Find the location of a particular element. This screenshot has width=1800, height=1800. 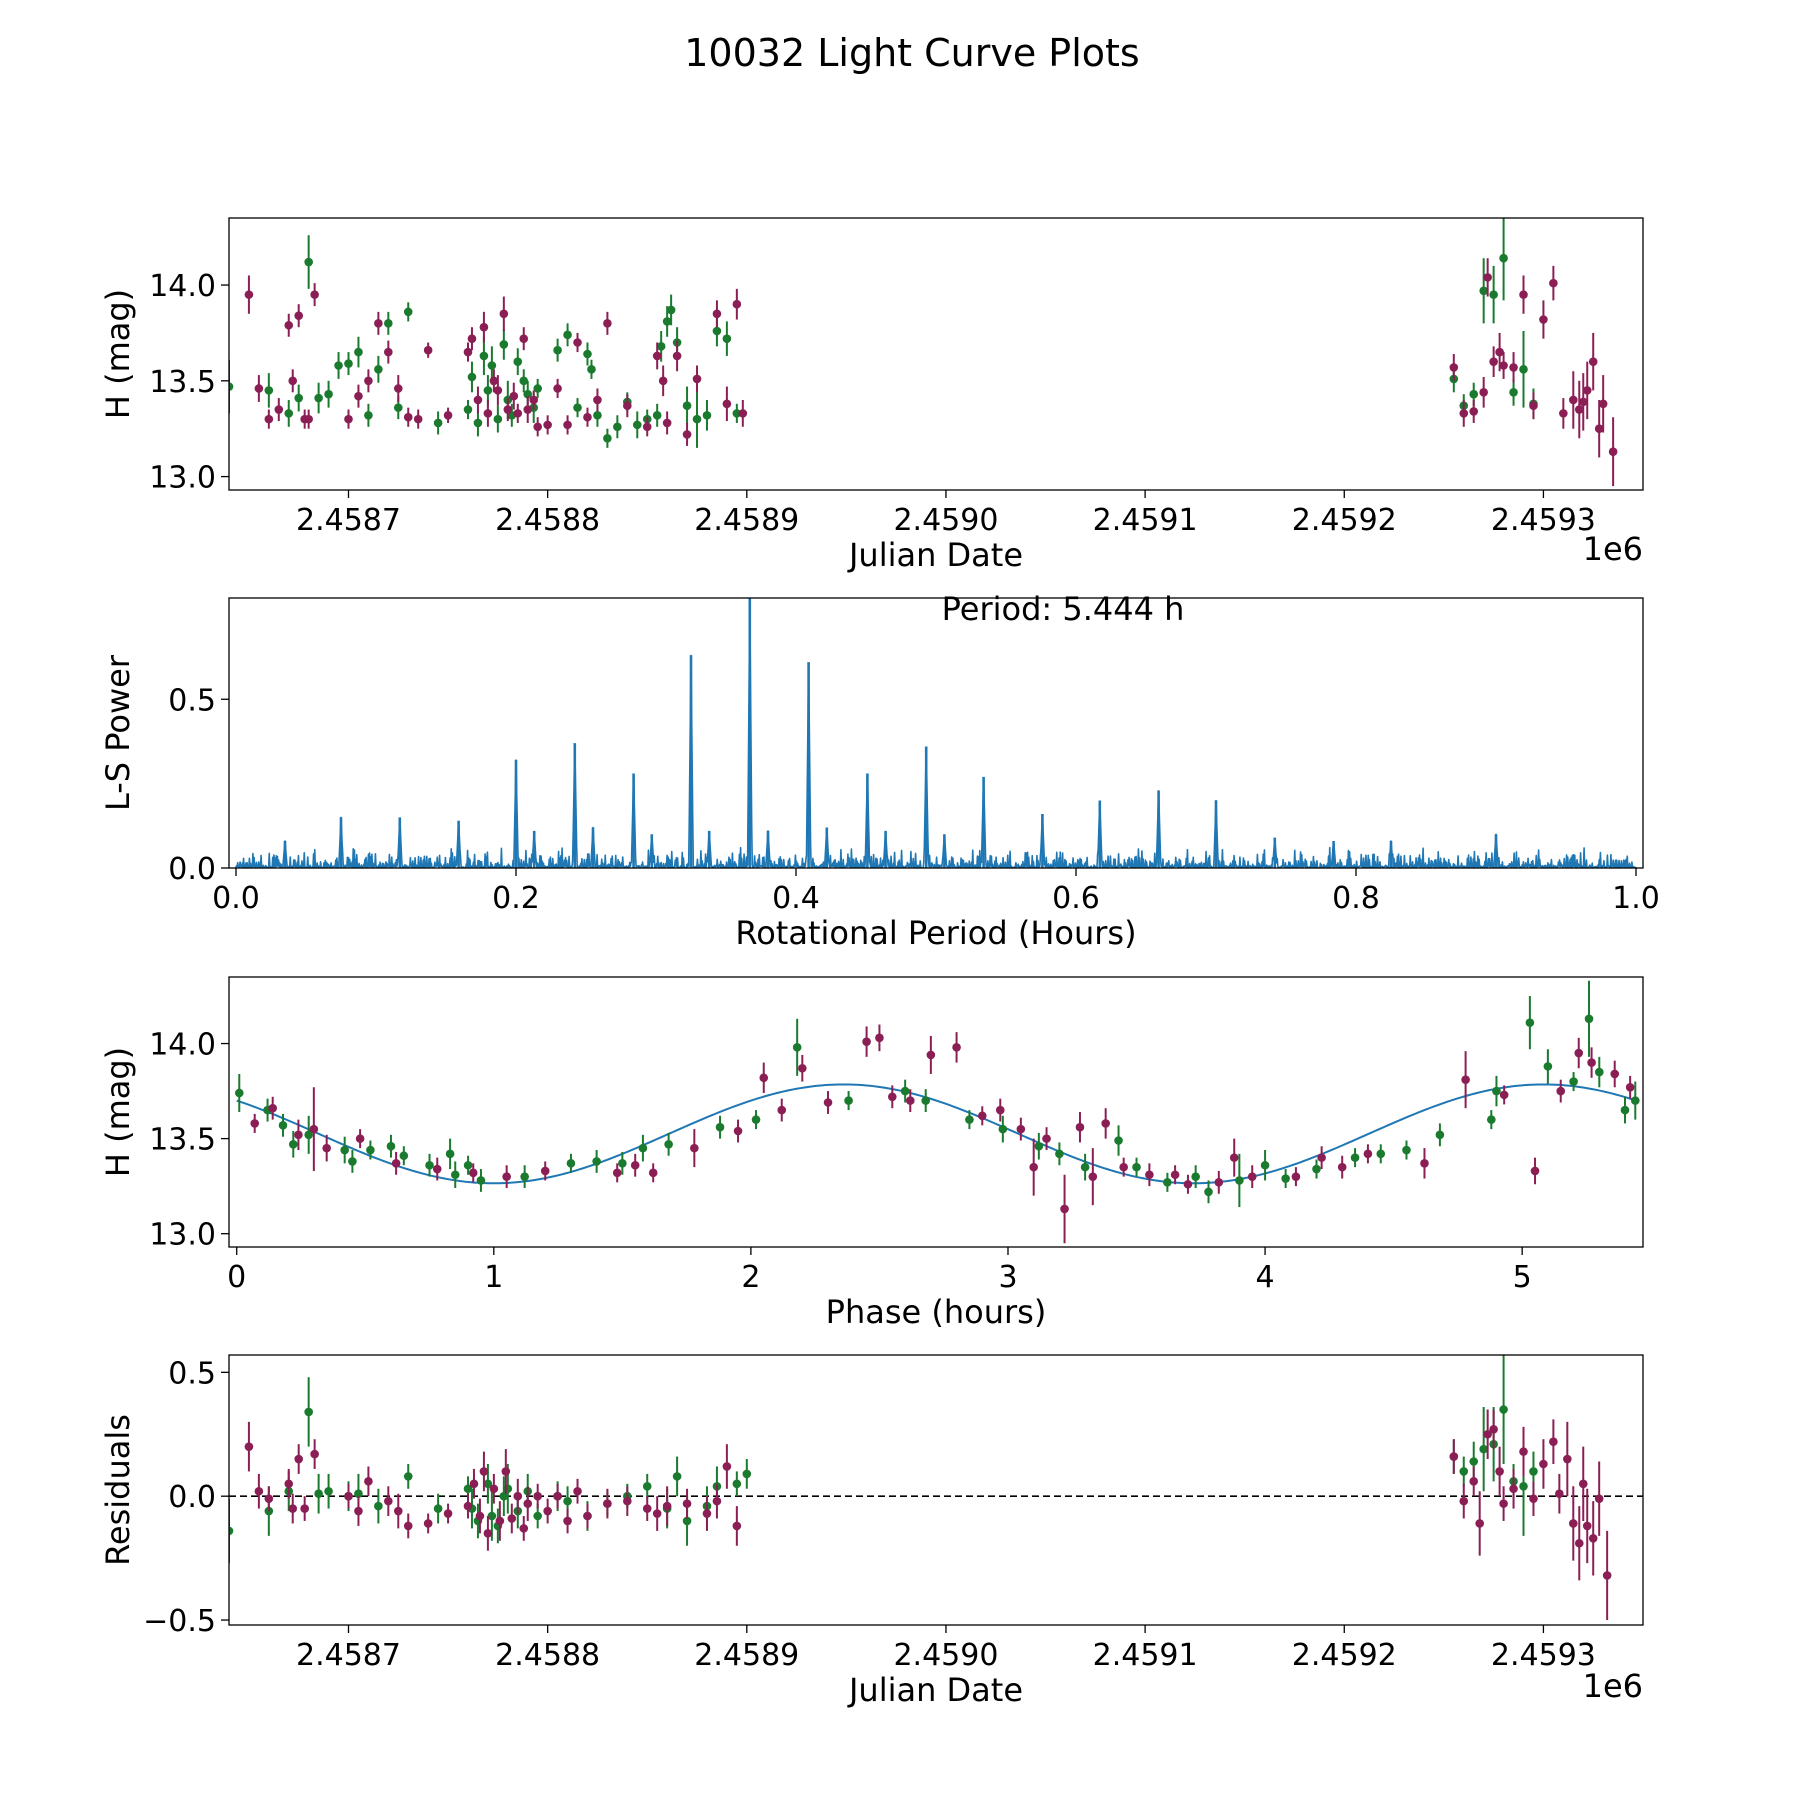

y-tick-label: −0.5 is located at coordinates (179, 1621).